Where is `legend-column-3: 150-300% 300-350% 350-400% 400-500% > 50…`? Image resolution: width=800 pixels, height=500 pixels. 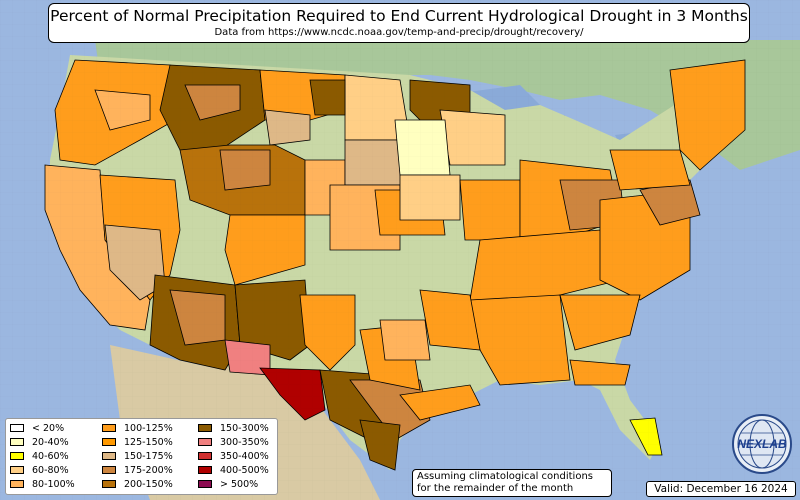
legend-column-3: 150-300% 300-350% 350-400% 400-500% > 50… is located at coordinates (233, 456).